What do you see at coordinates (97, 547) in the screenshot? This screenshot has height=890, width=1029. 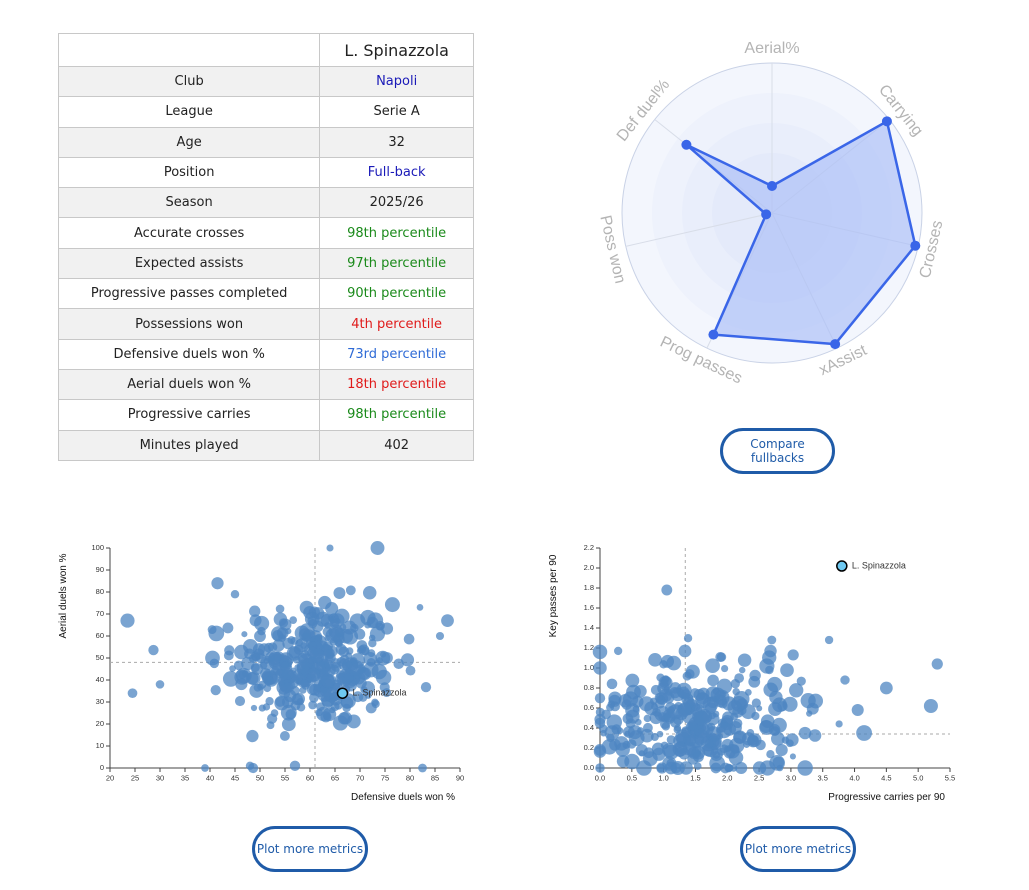 I see `y-tick-label: 100` at bounding box center [97, 547].